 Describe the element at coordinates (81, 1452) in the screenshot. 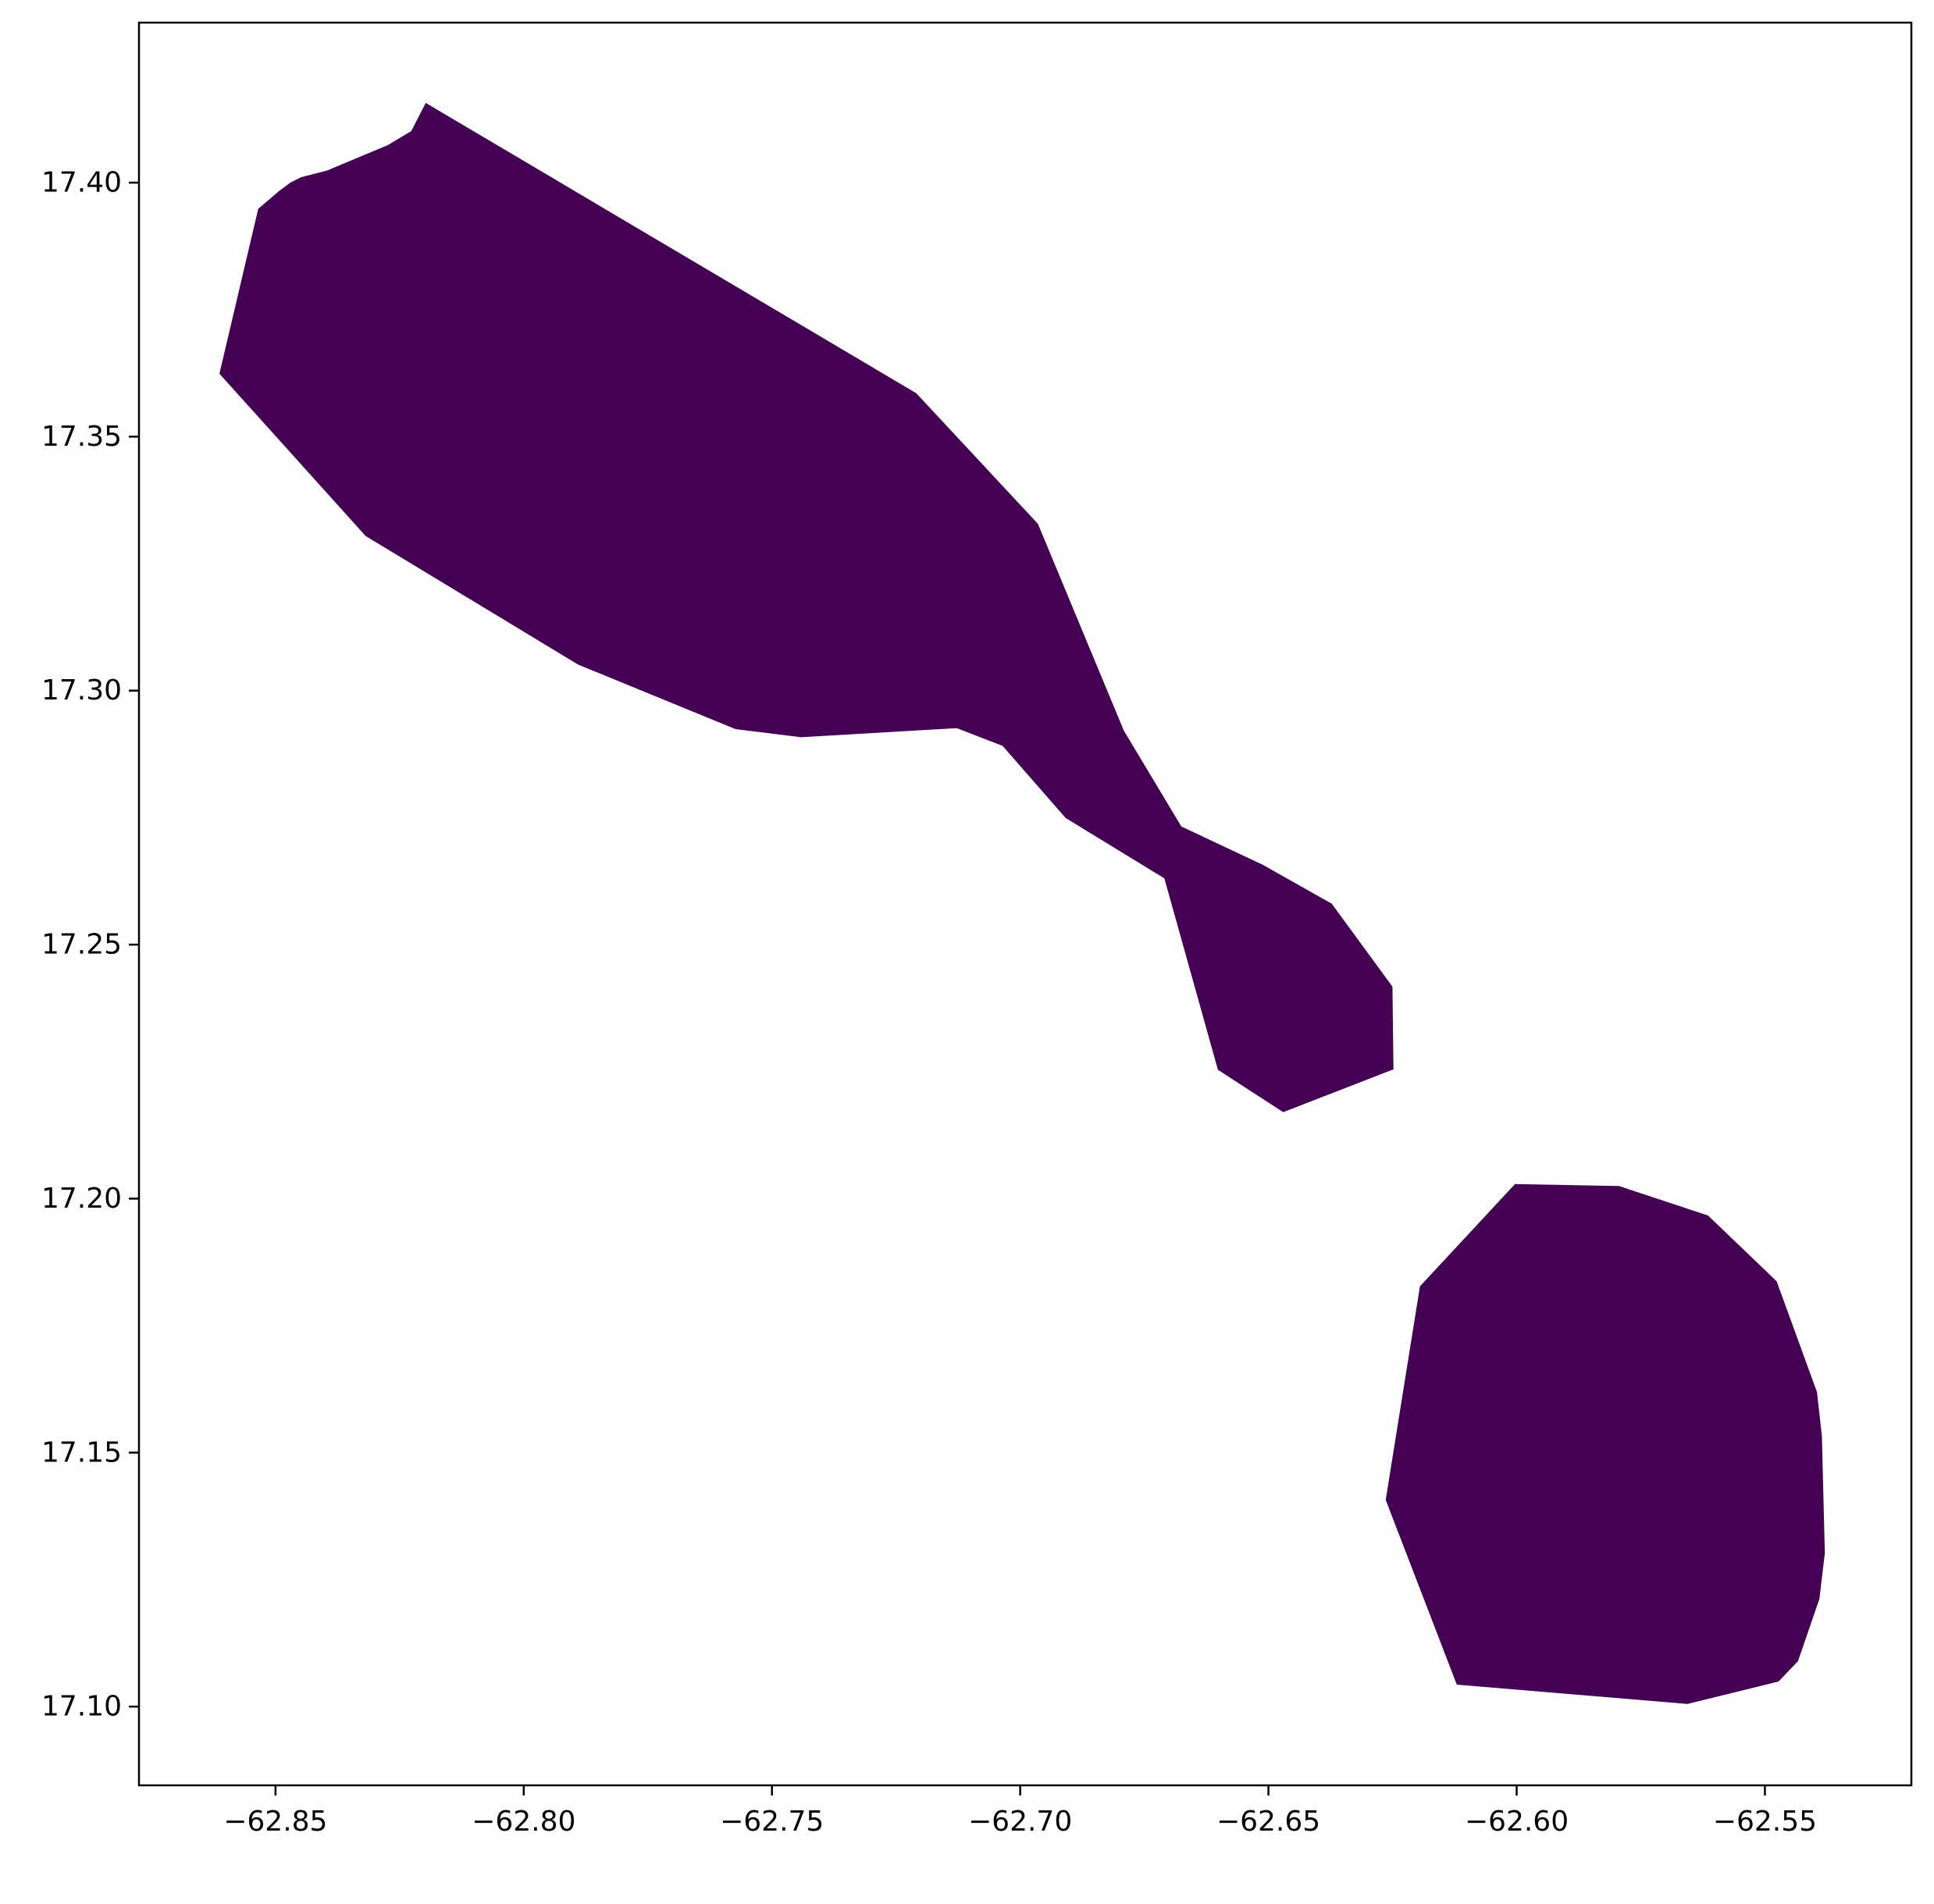

I see `y-tick-label: 17.15` at that location.